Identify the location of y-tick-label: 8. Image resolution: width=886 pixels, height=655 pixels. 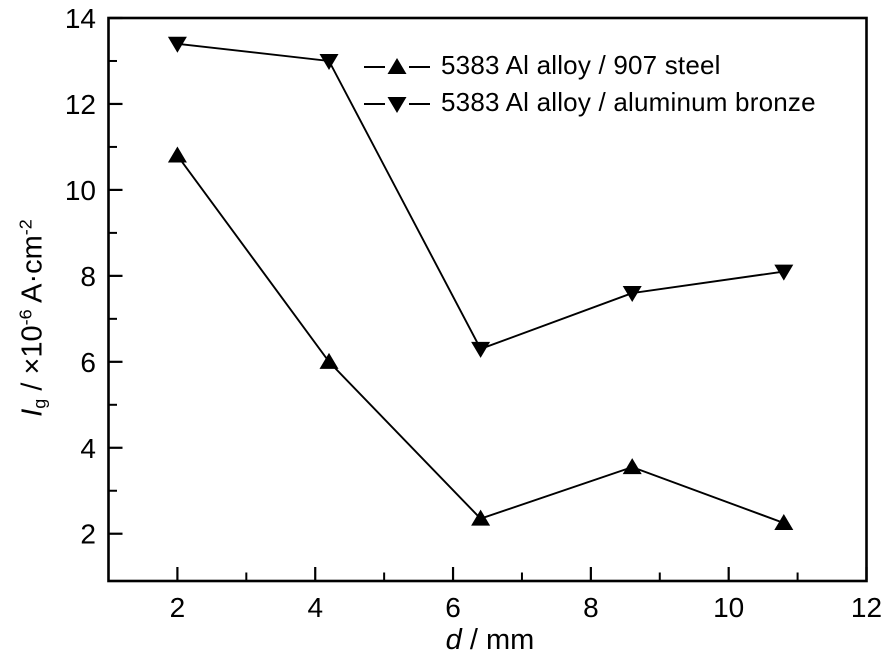
(88, 276).